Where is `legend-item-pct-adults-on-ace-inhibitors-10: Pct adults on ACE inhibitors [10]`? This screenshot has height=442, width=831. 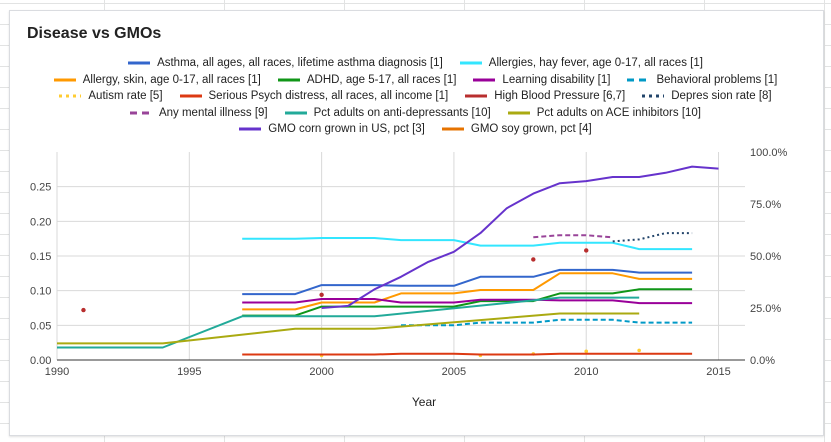 legend-item-pct-adults-on-ace-inhibitors-10: Pct adults on ACE inhibitors [10] is located at coordinates (604, 113).